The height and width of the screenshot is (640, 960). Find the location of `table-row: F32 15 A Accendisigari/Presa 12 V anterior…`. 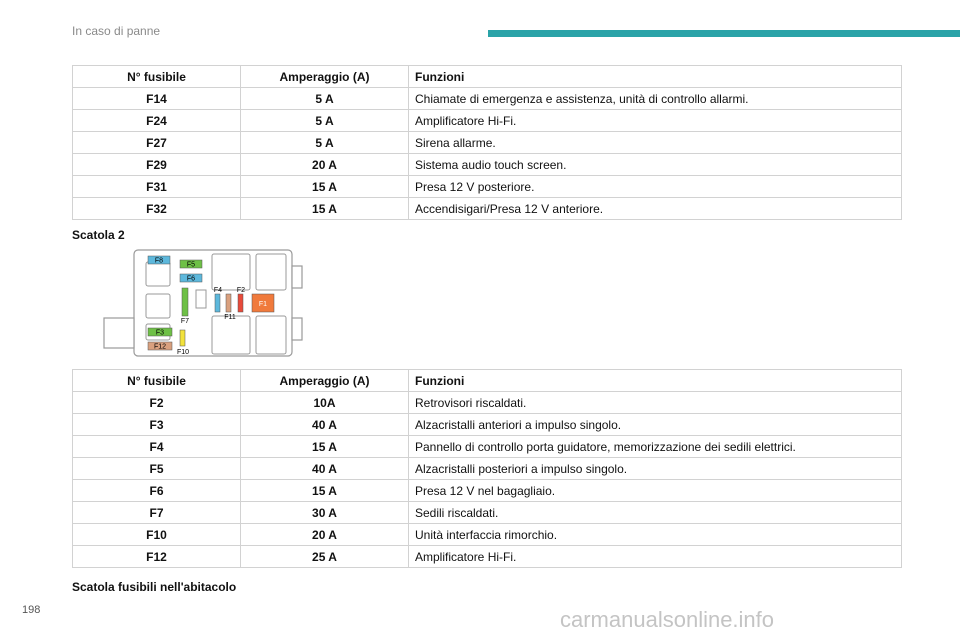

table-row: F32 15 A Accendisigari/Presa 12 V anterior… is located at coordinates (487, 208).